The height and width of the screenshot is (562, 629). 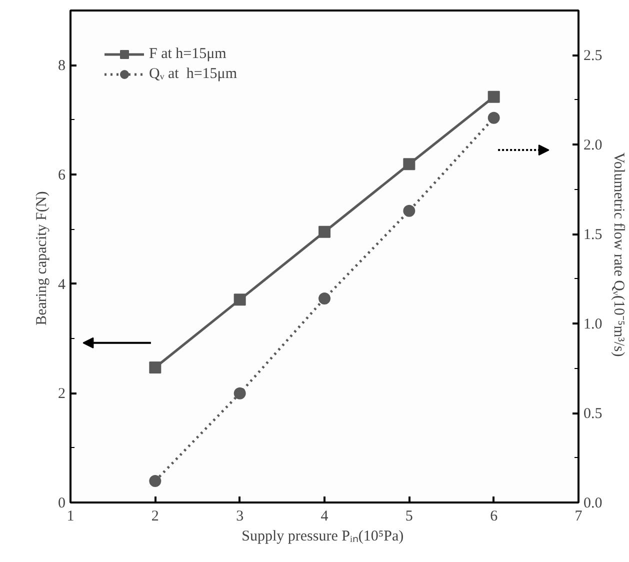 I want to click on legend-label: Qᵥ at h=15μm, so click(x=193, y=74).